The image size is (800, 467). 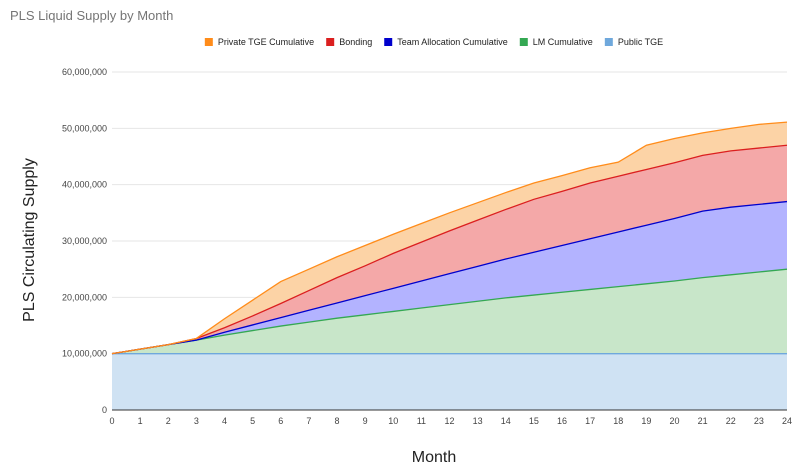 What do you see at coordinates (196, 421) in the screenshot?
I see `x-tick-label: 3` at bounding box center [196, 421].